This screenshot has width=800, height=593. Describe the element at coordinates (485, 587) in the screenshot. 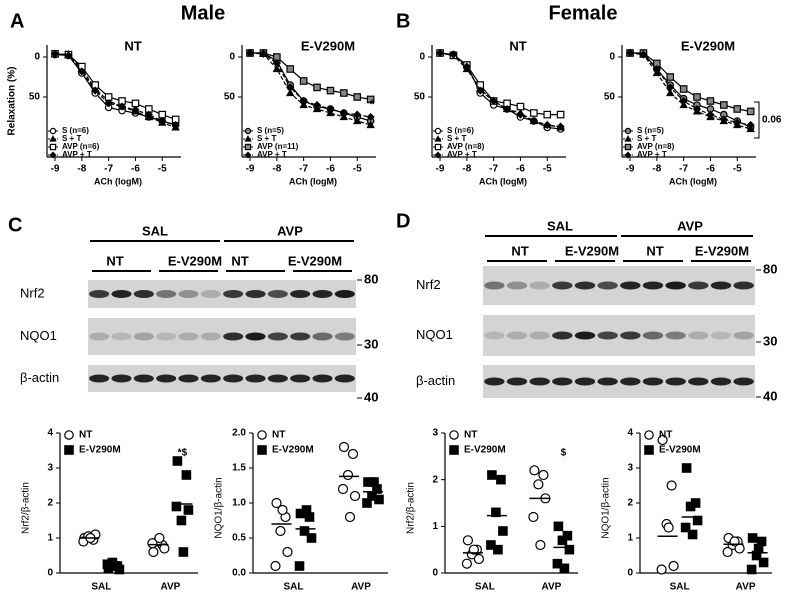

I see `x-tick-label: SAL` at that location.